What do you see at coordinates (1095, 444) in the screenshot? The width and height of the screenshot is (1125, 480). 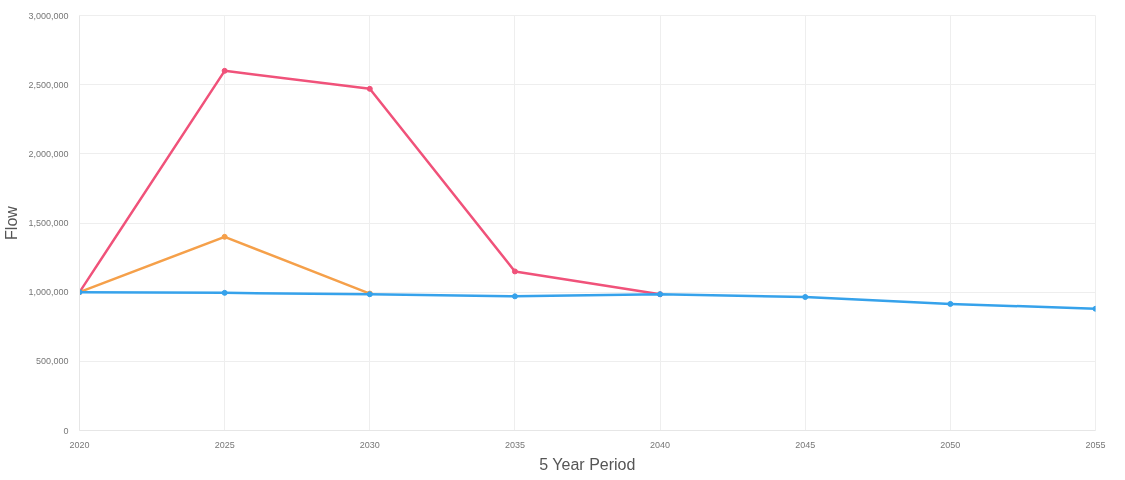 I see `x-tick-label: 2055` at bounding box center [1095, 444].